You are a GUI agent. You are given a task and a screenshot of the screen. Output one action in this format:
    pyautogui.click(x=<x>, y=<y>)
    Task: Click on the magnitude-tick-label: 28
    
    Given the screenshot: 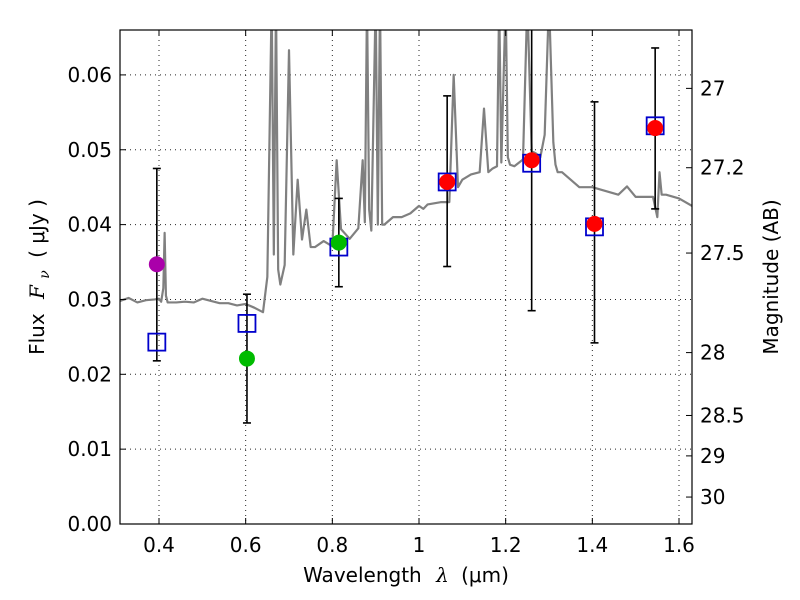 What is the action you would take?
    pyautogui.click(x=712, y=353)
    